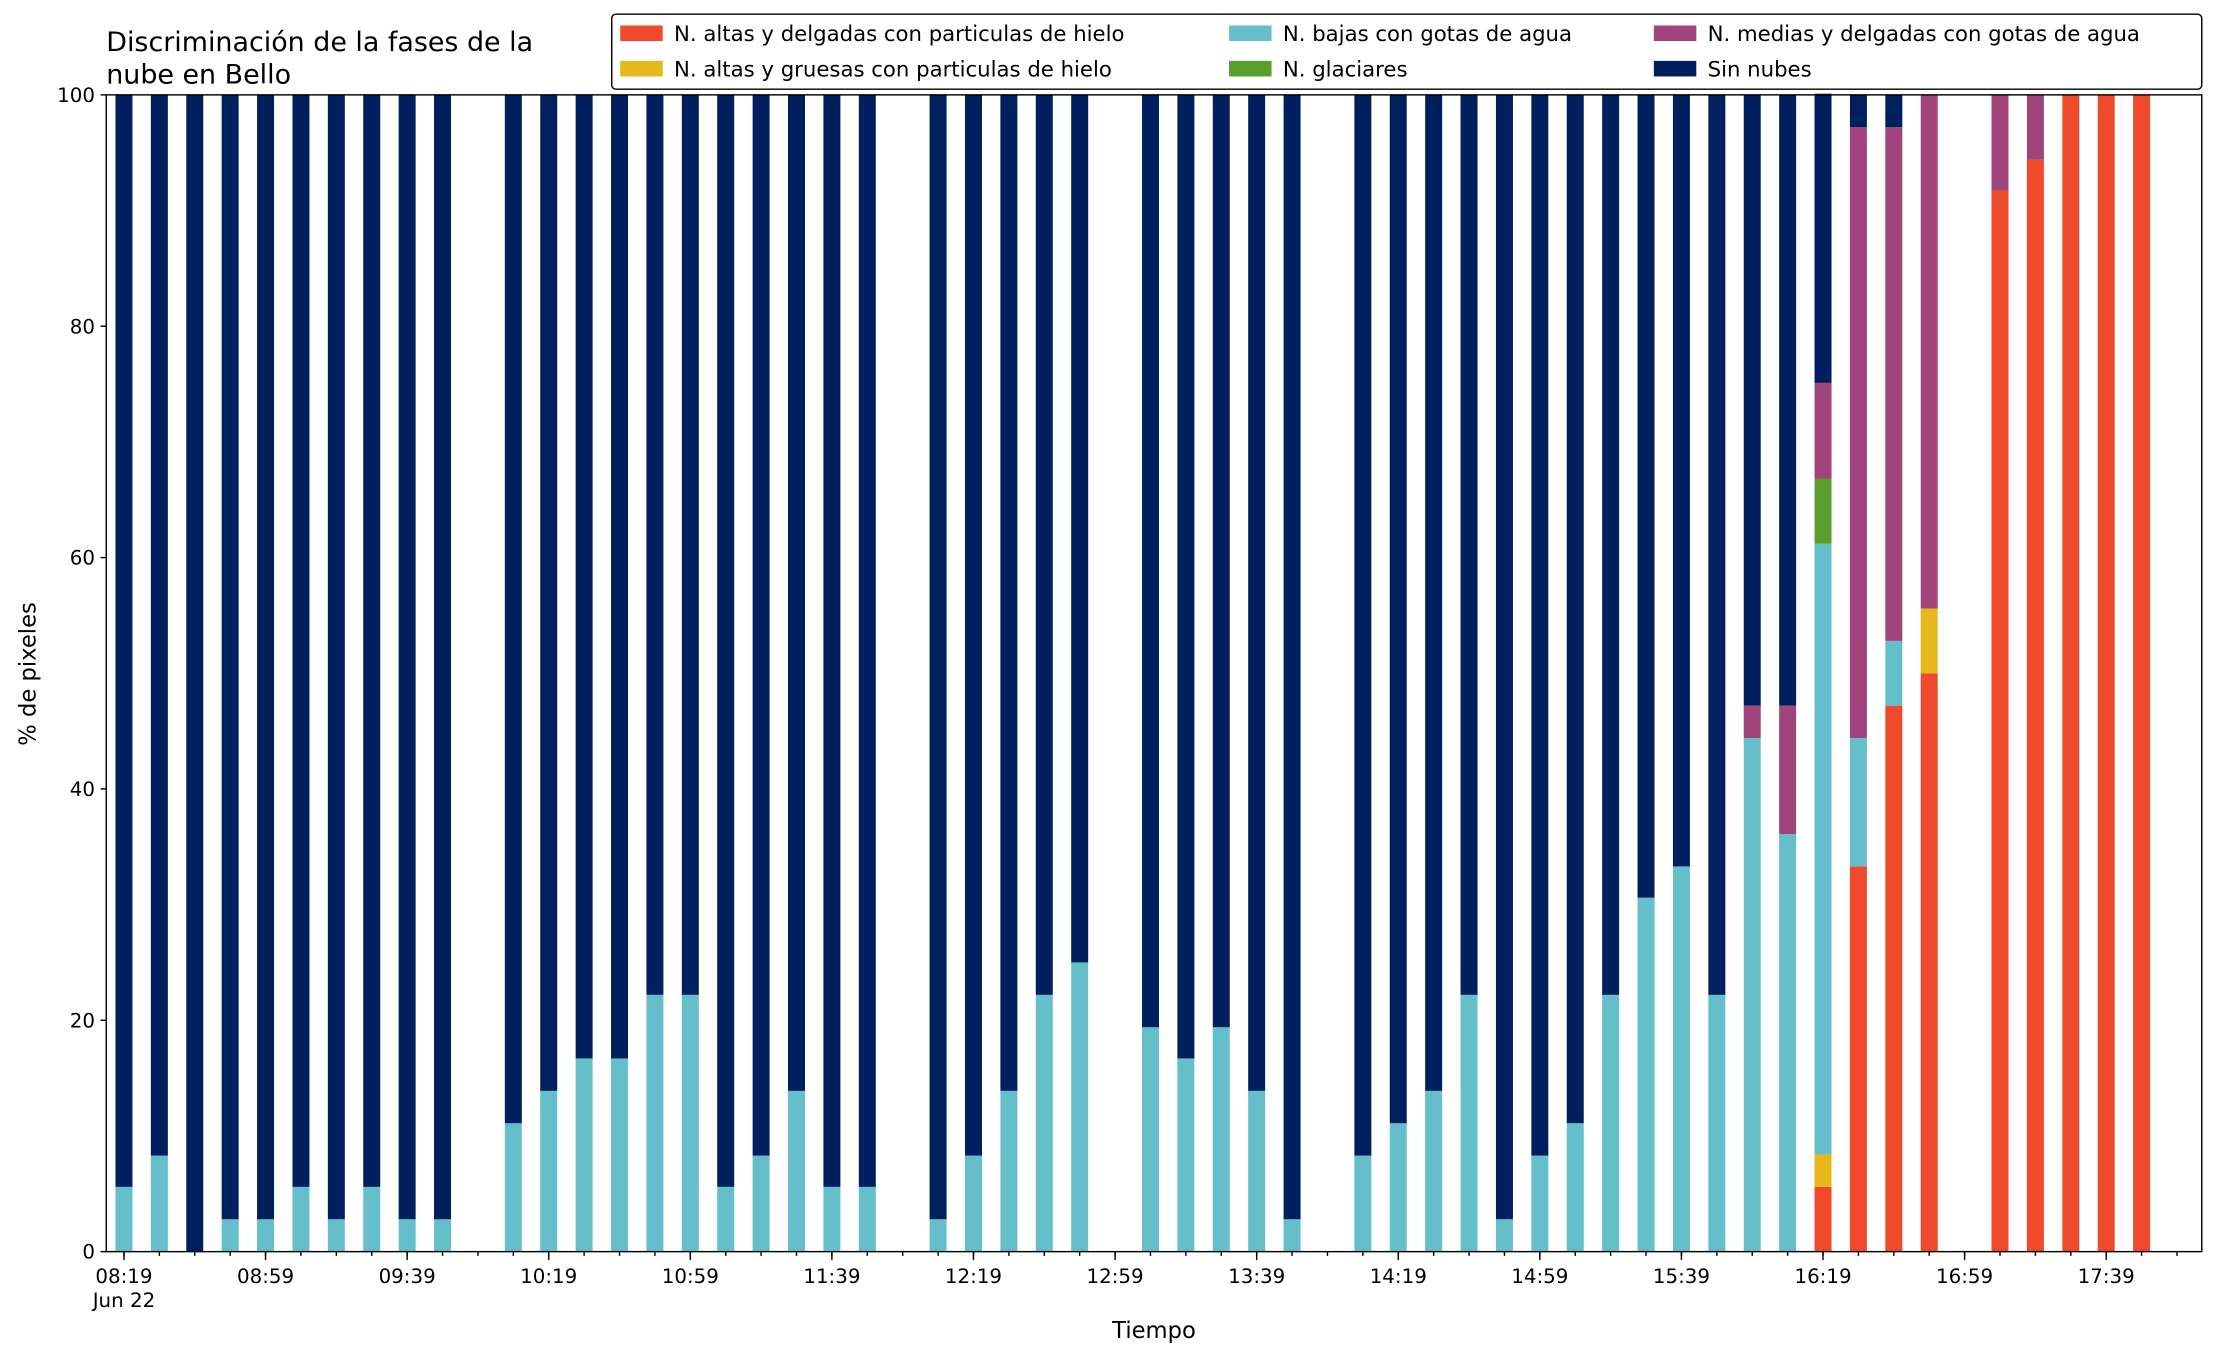 The height and width of the screenshot is (1355, 2216). What do you see at coordinates (1153, 1331) in the screenshot?
I see `x-axis-label: Tiempo` at bounding box center [1153, 1331].